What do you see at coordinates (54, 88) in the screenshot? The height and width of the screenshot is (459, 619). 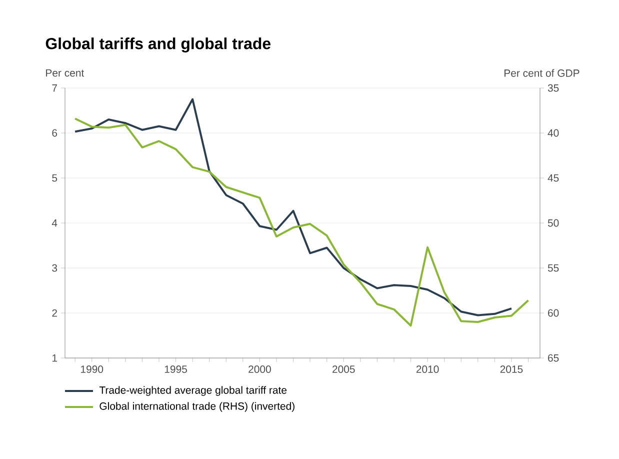 I see `y-tick-label: 7` at bounding box center [54, 88].